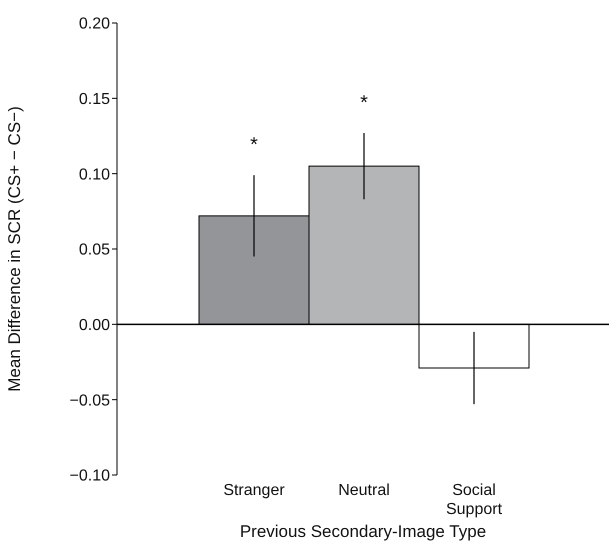 The width and height of the screenshot is (609, 543). I want to click on y-tick-label: −0.05, so click(90, 401).